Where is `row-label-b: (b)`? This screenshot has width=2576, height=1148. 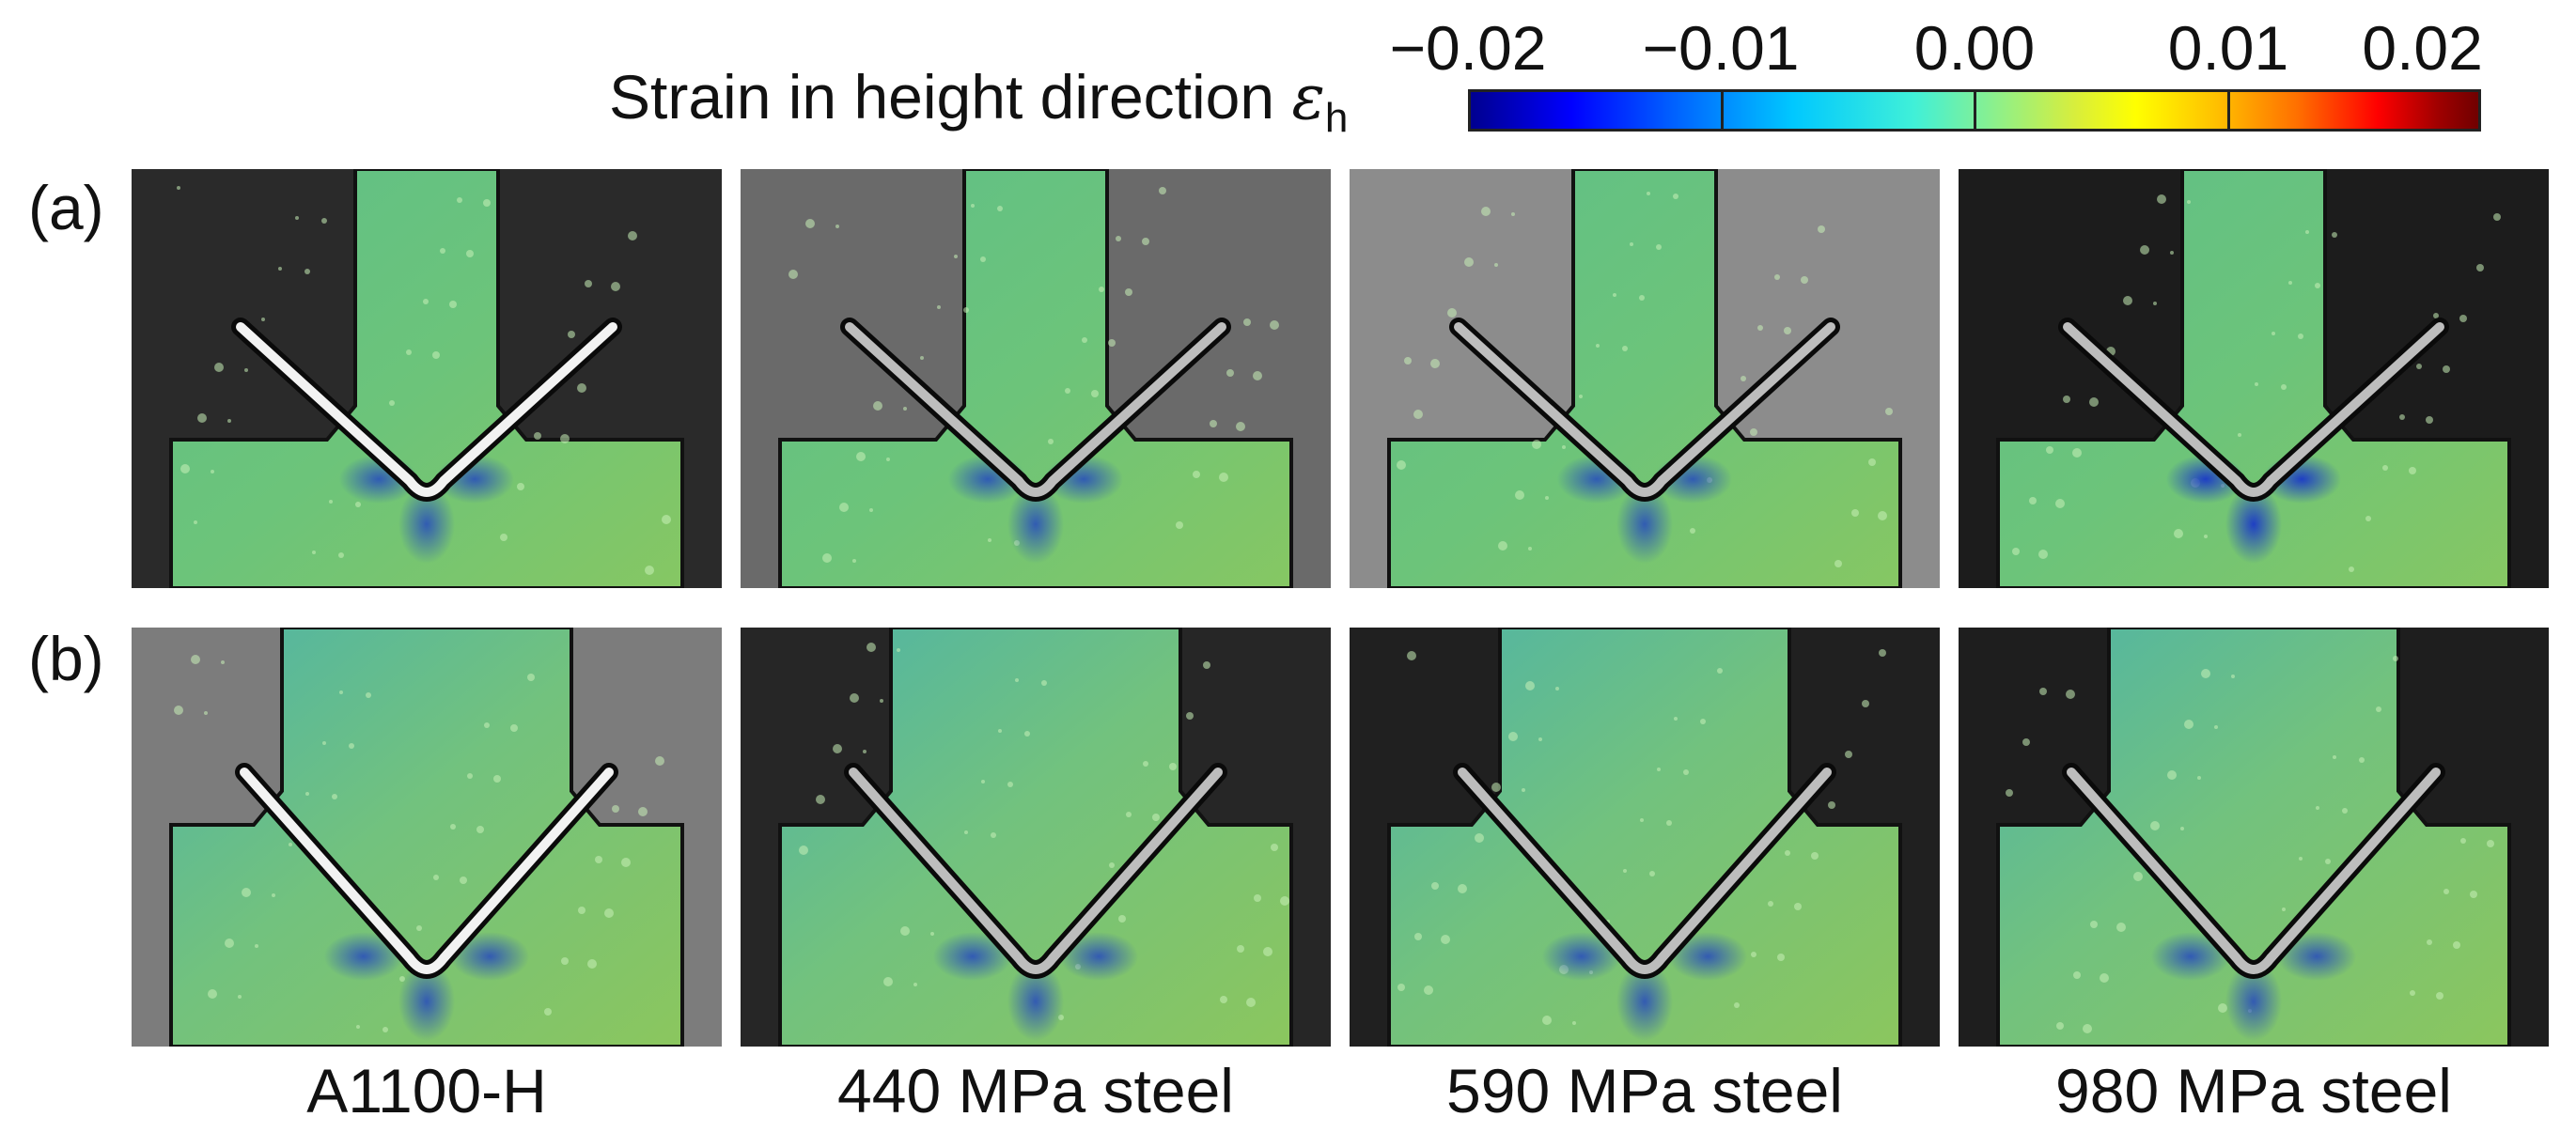
row-label-b: (b) is located at coordinates (66, 658).